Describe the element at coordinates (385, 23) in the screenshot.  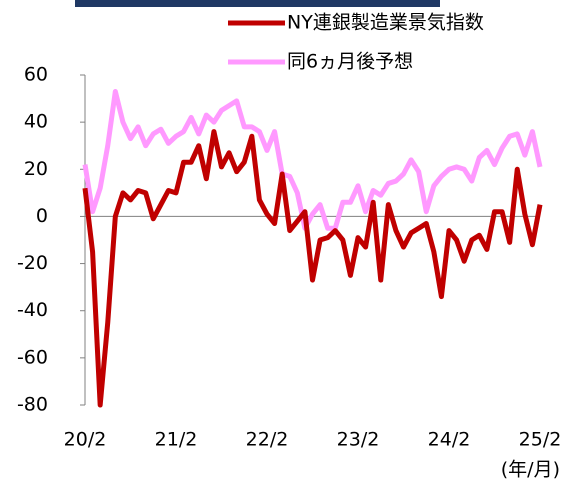
I see `legend-label: NY連銀製造業景気指数` at that location.